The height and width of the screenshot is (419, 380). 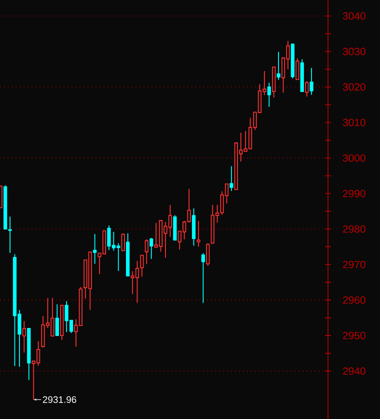 What do you see at coordinates (354, 194) in the screenshot?
I see `y-tick-label: 2990` at bounding box center [354, 194].